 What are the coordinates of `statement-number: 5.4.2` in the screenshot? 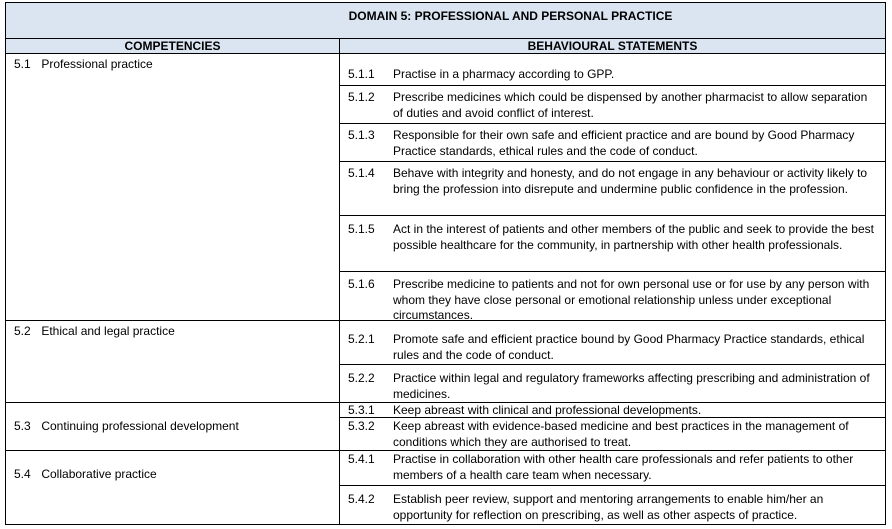 It's located at (361, 499).